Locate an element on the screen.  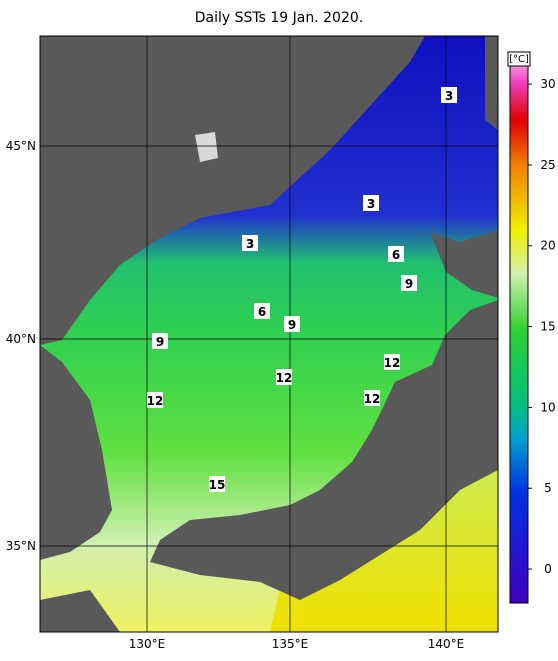
colorbar-tick-label: 5 is located at coordinates (548, 488).